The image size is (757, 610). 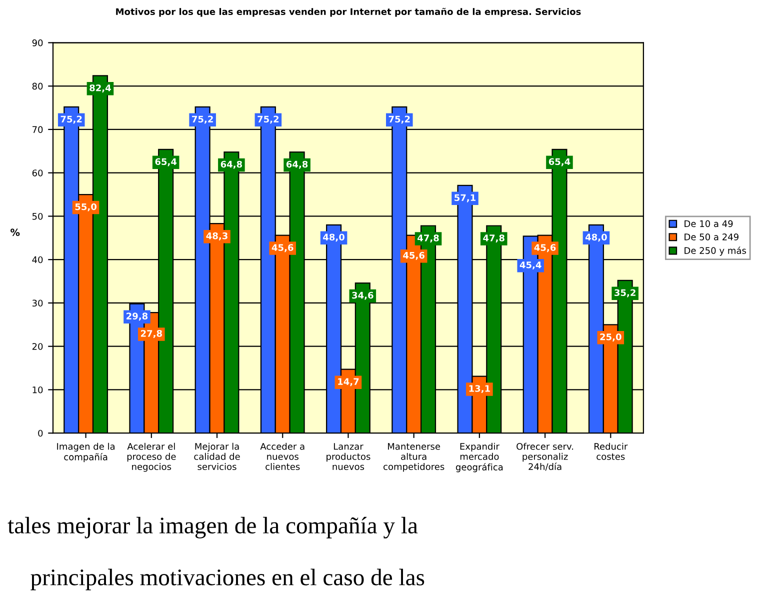 What do you see at coordinates (151, 457) in the screenshot?
I see `x-tick-label: Acelerar el proceso de negocios` at bounding box center [151, 457].